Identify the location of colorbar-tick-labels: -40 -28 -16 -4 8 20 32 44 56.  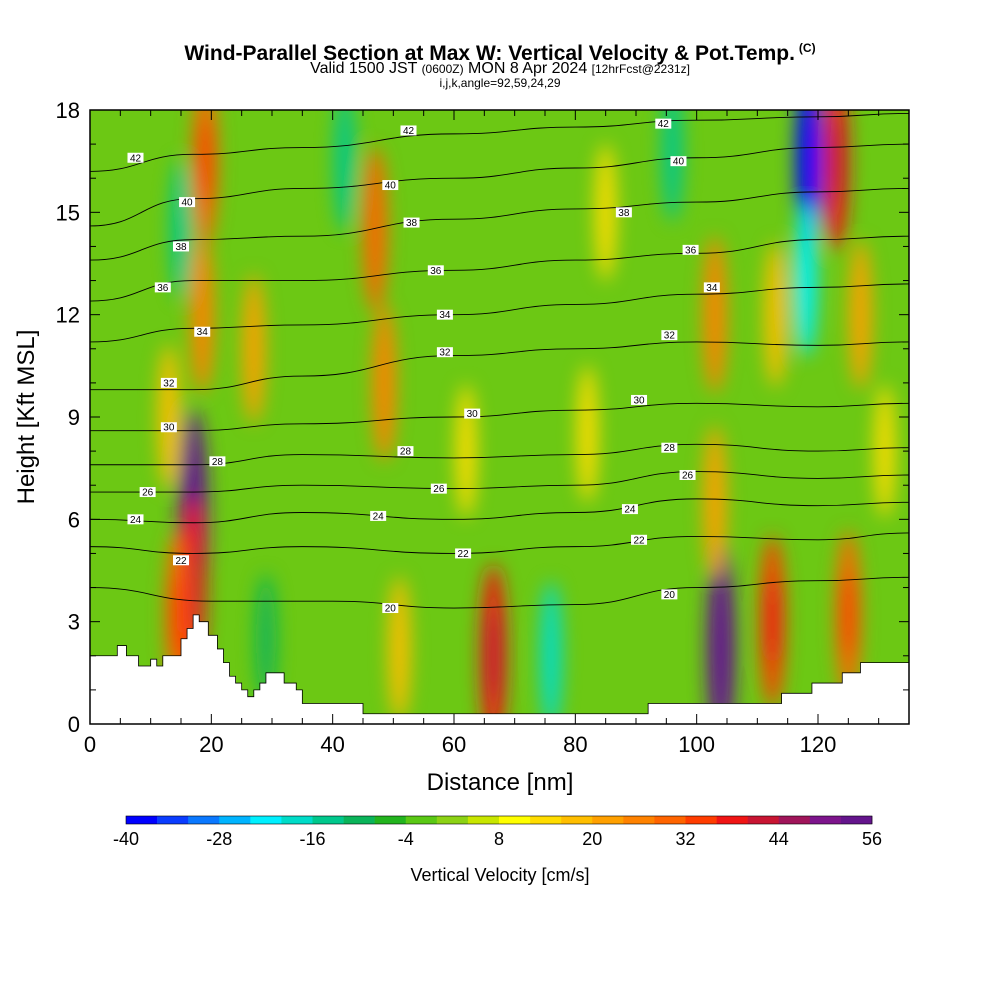
(497, 839).